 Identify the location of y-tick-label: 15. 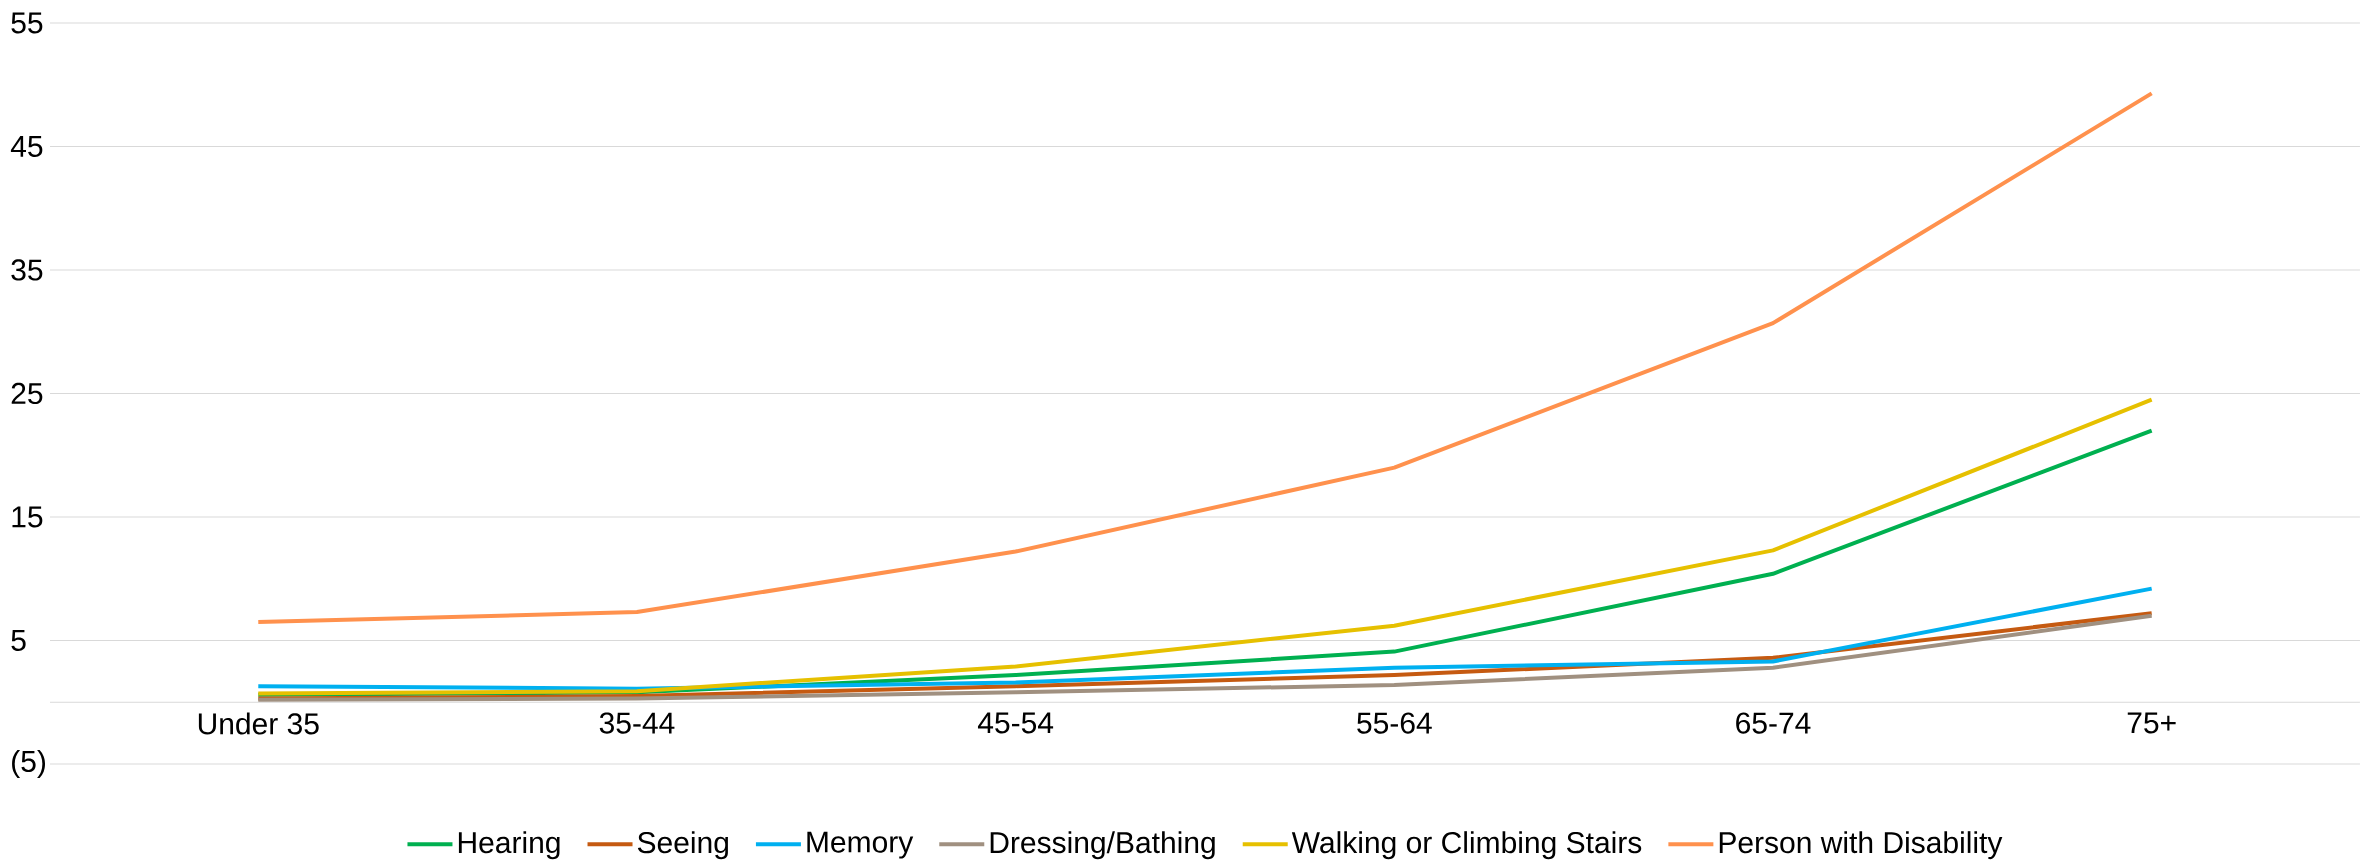
(27, 517).